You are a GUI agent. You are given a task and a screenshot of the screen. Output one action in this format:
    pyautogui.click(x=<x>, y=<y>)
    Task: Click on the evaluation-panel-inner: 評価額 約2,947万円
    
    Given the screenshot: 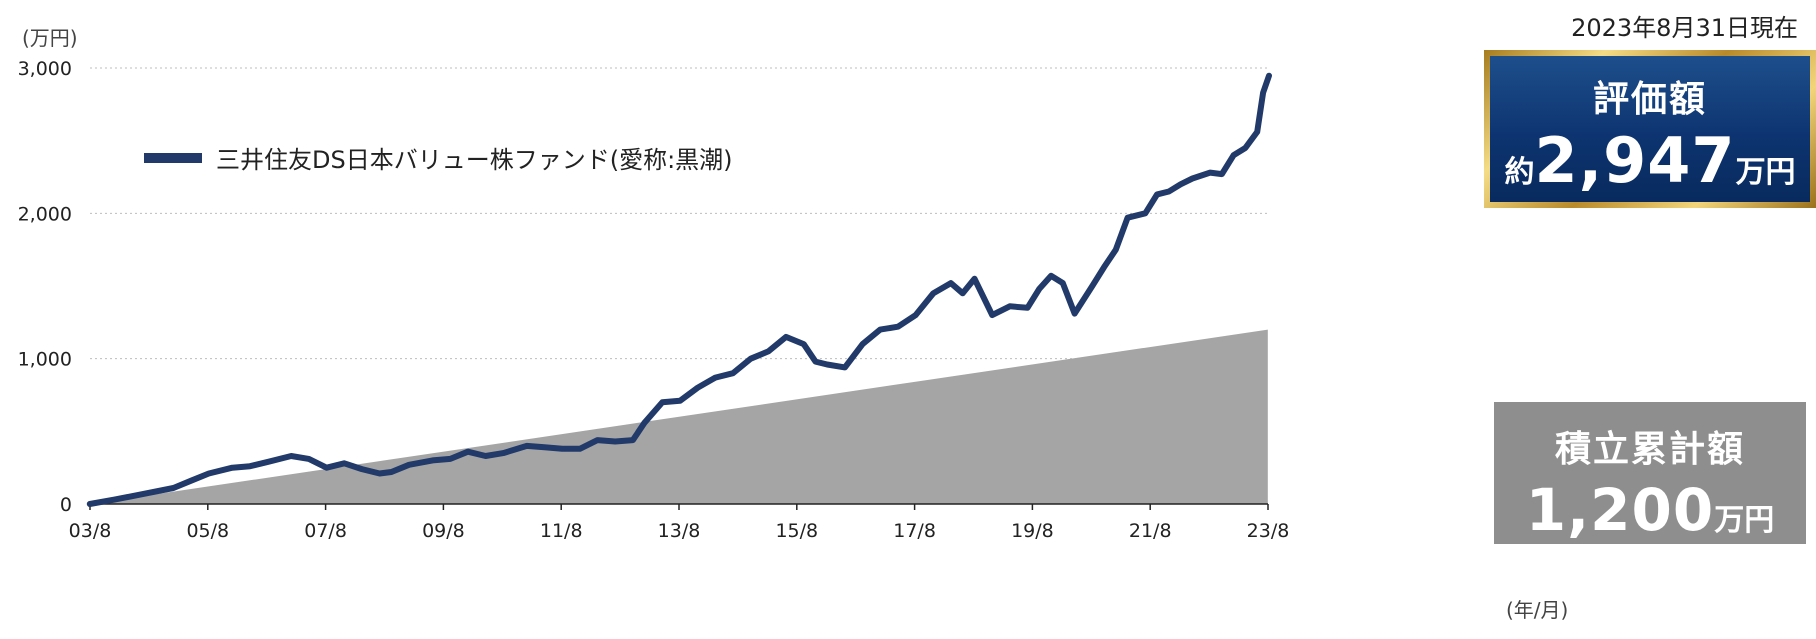 What is the action you would take?
    pyautogui.click(x=1650, y=129)
    